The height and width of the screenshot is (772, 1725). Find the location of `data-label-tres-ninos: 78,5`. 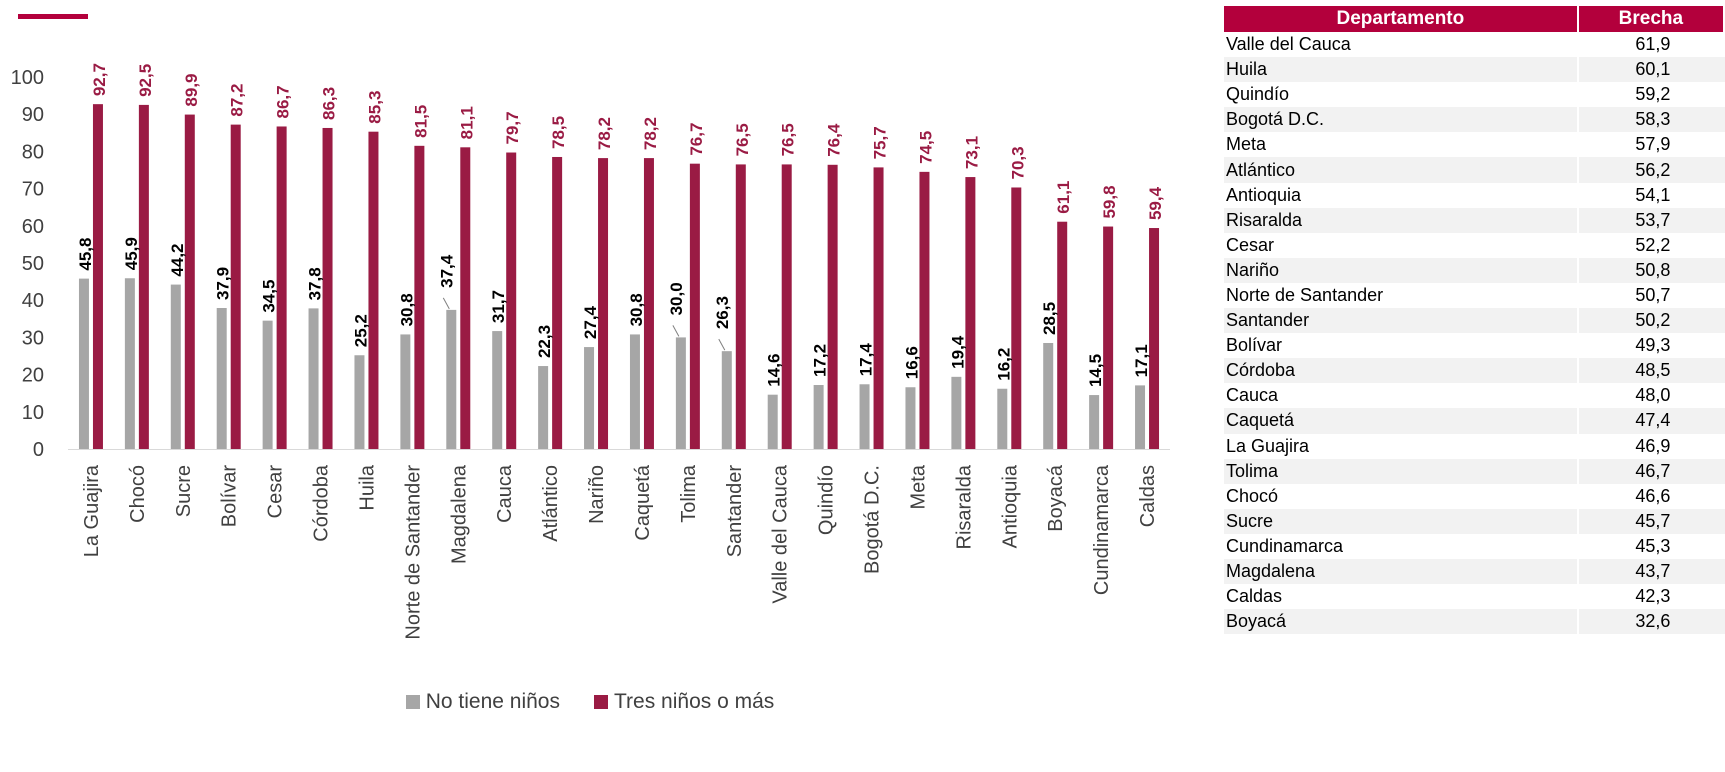

data-label-tres-ninos: 78,5 is located at coordinates (558, 132).